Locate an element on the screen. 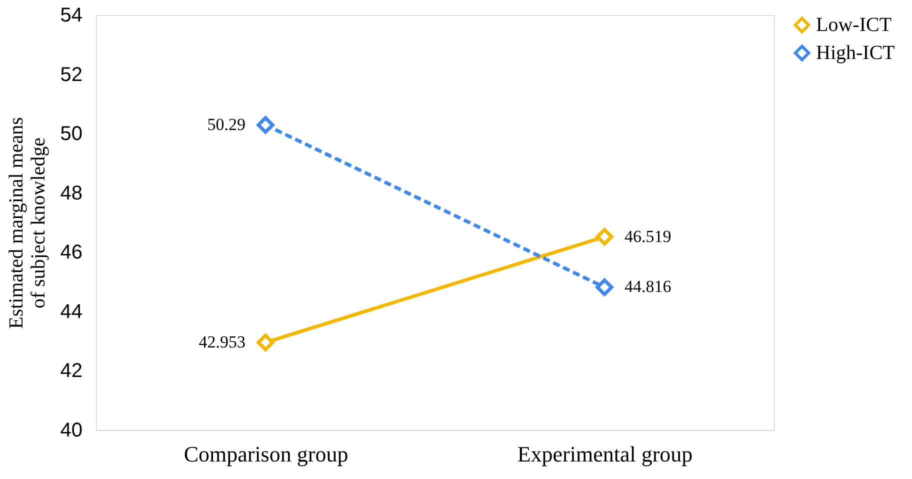 This screenshot has height=479, width=912. legend-label: Low-ICT is located at coordinates (854, 25).